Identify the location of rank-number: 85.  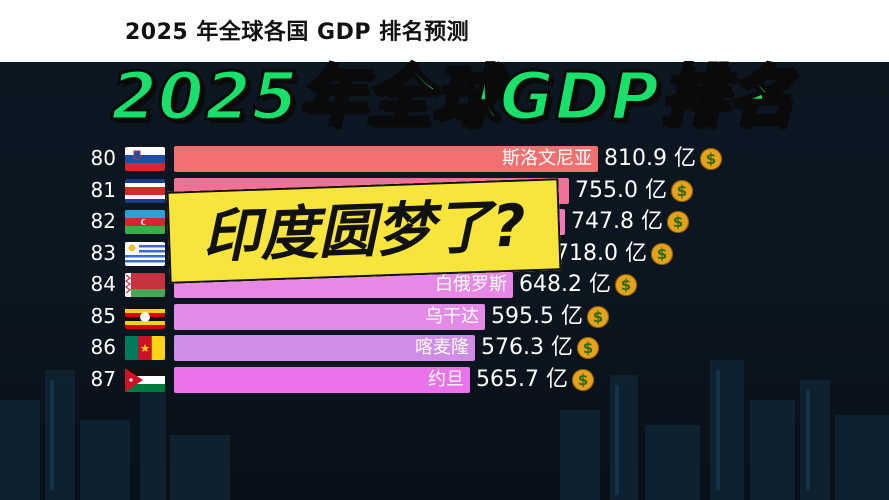
(103, 315).